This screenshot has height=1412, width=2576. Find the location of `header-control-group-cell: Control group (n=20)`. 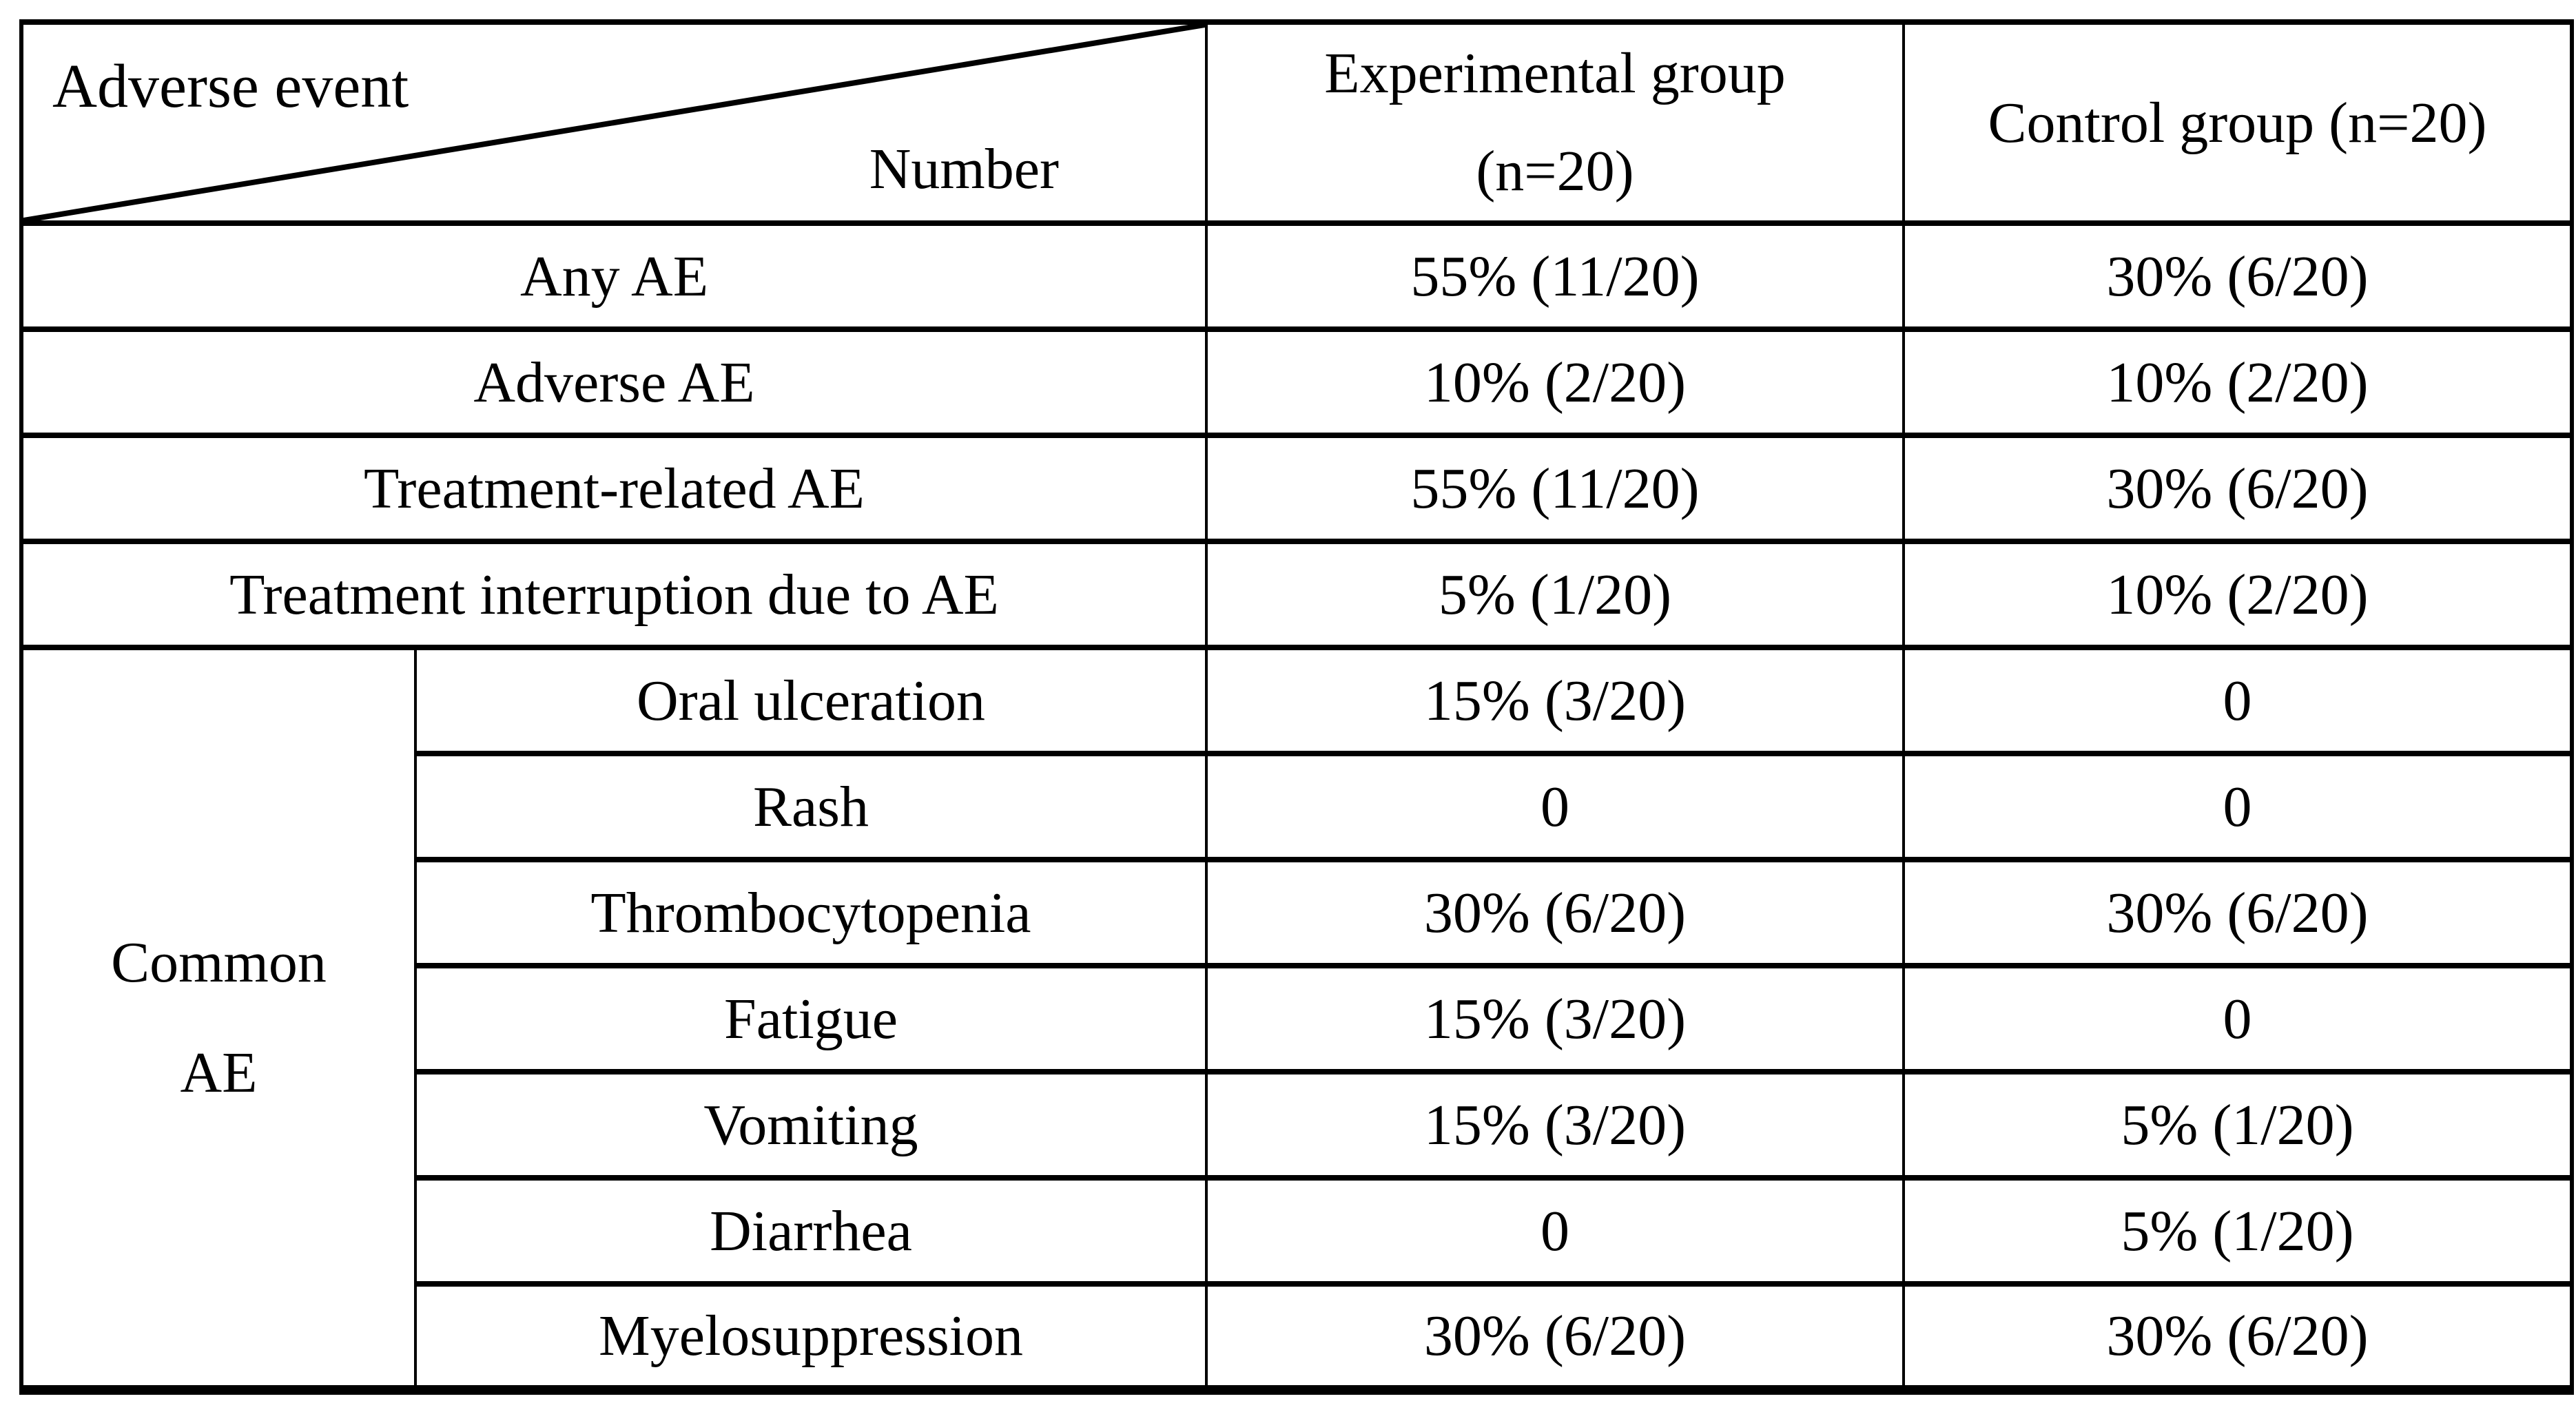

header-control-group-cell: Control group (n=20) is located at coordinates (2237, 122).